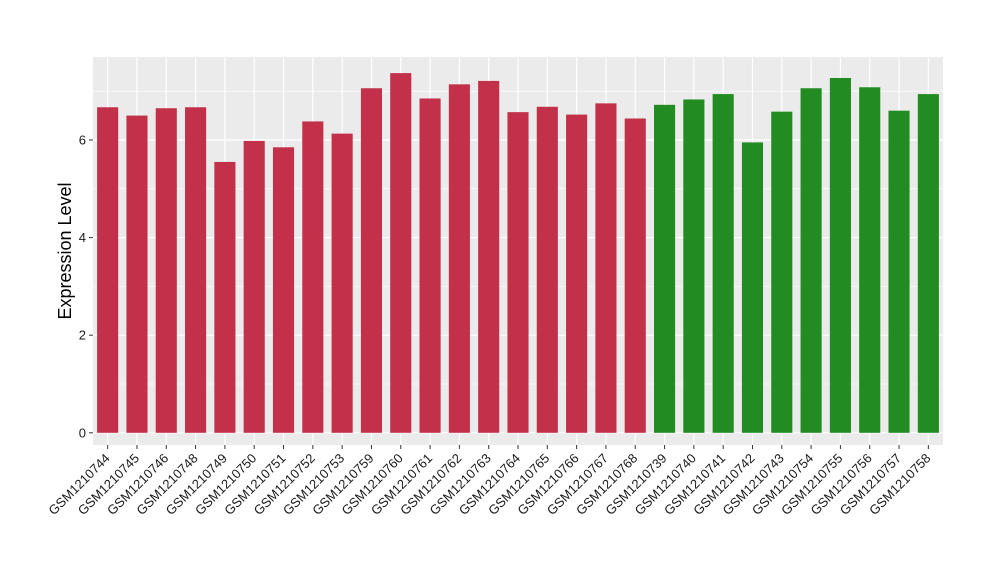 The width and height of the screenshot is (1000, 585). Describe the element at coordinates (65, 250) in the screenshot. I see `y-axis-title: Expression Level` at that location.